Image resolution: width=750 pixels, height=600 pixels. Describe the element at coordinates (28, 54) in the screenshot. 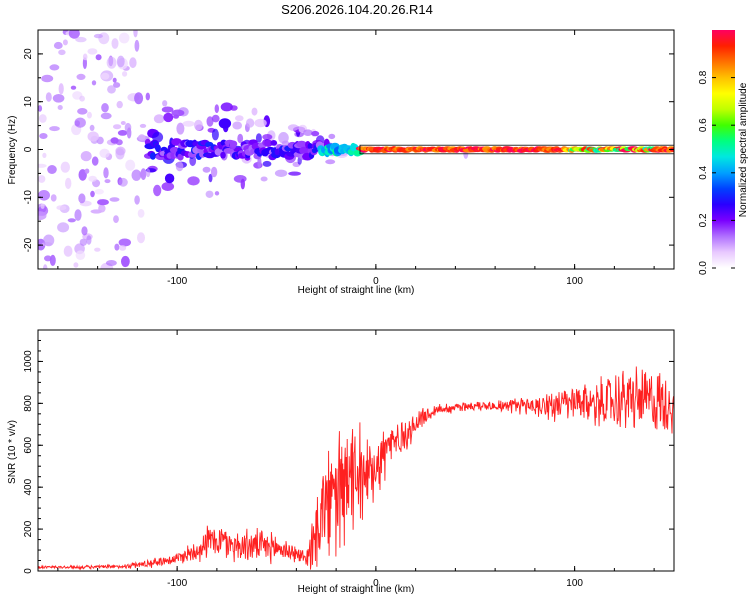

I see `spectrogram-y-tick-label: 20` at that location.